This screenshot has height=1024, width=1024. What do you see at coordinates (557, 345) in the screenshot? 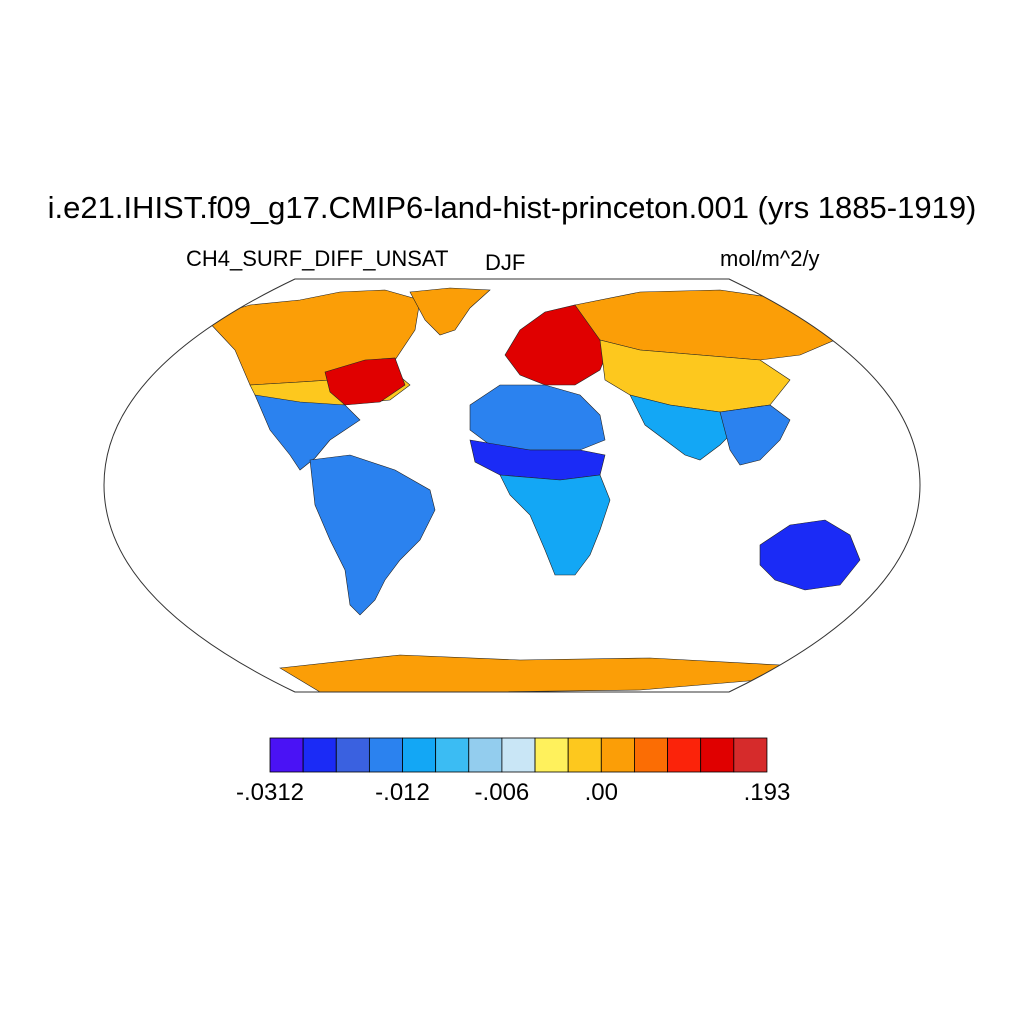
I see `region-europe` at bounding box center [557, 345].